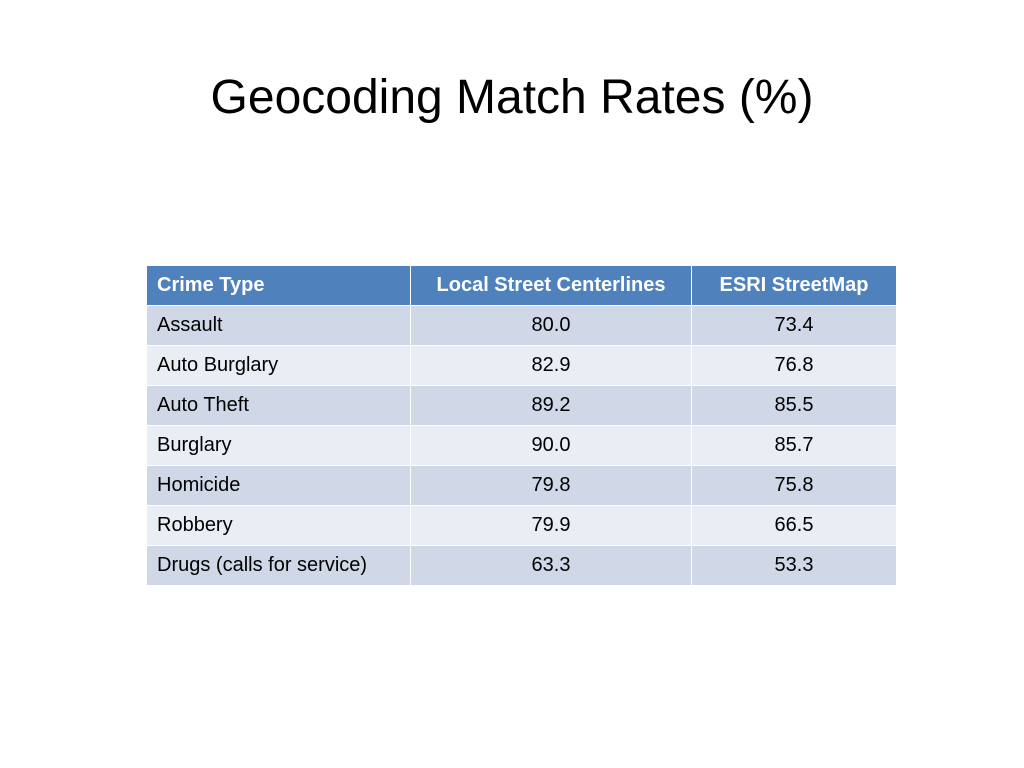 Image resolution: width=1024 pixels, height=768 pixels. Describe the element at coordinates (551, 365) in the screenshot. I see `local-rate-cell: 82.9` at that location.